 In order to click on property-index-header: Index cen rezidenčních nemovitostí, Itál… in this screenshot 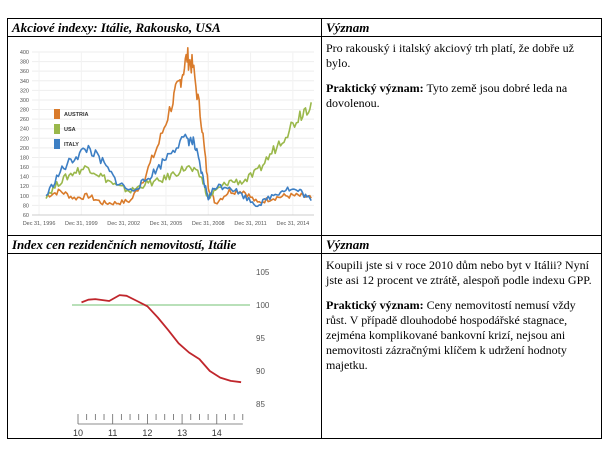, I will do `click(124, 244)`.